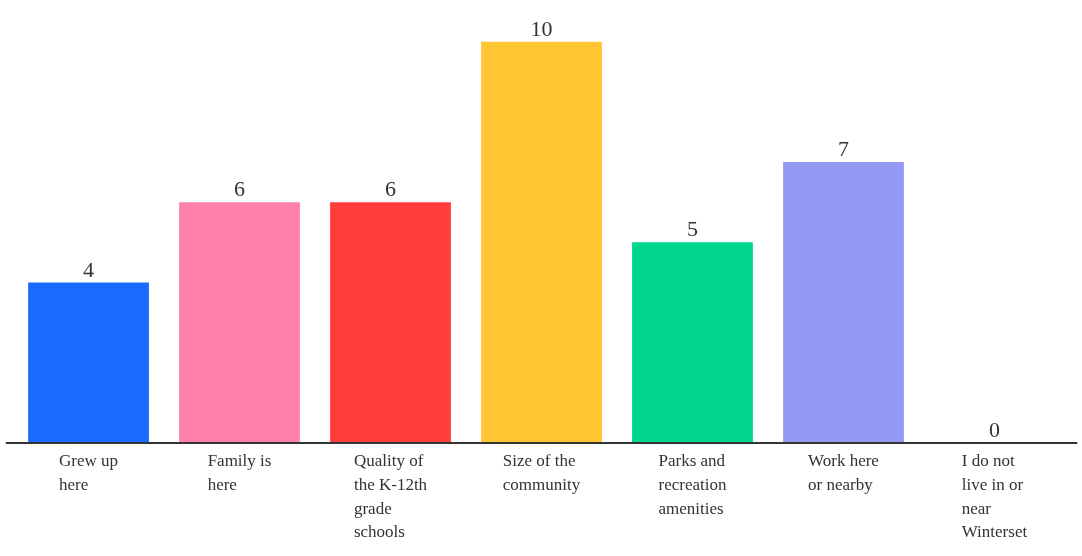 Image resolution: width=1082 pixels, height=556 pixels. I want to click on x-tick-label: I do not live in or near Winterset, so click(994, 496).